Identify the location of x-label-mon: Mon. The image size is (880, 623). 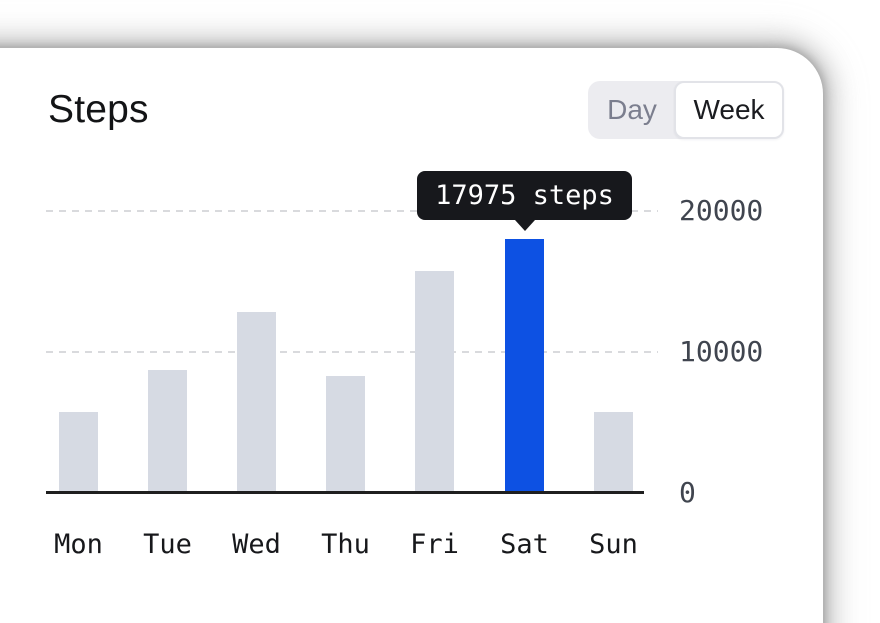
(78, 544).